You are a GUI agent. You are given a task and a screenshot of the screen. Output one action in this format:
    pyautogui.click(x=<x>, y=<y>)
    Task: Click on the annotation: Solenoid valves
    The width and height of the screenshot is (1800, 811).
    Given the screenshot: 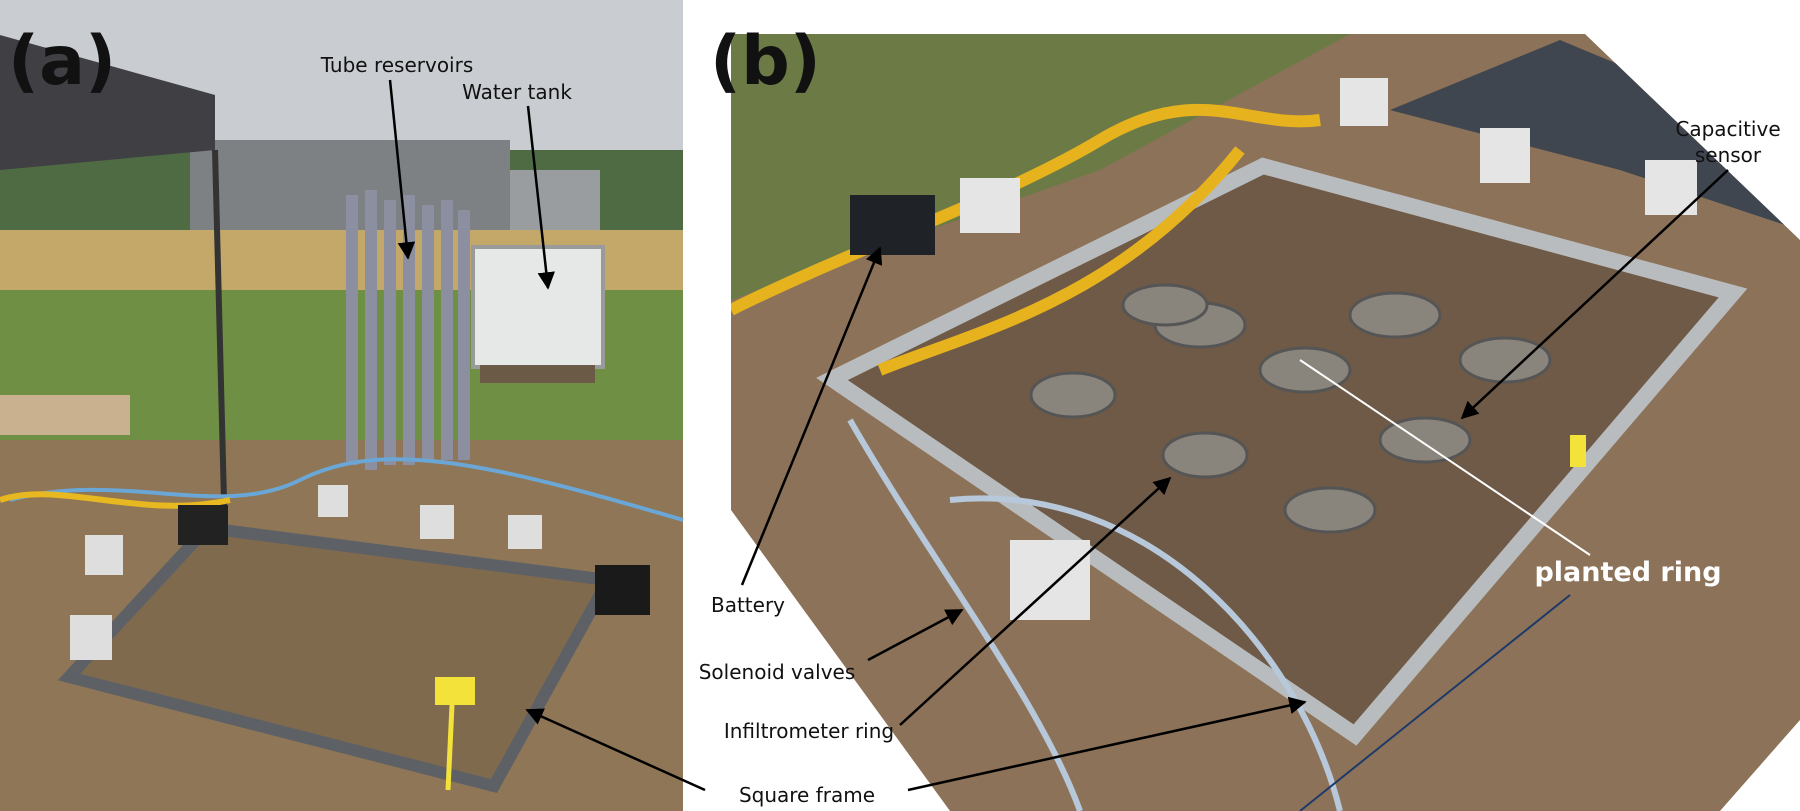 What is the action you would take?
    pyautogui.click(x=777, y=672)
    